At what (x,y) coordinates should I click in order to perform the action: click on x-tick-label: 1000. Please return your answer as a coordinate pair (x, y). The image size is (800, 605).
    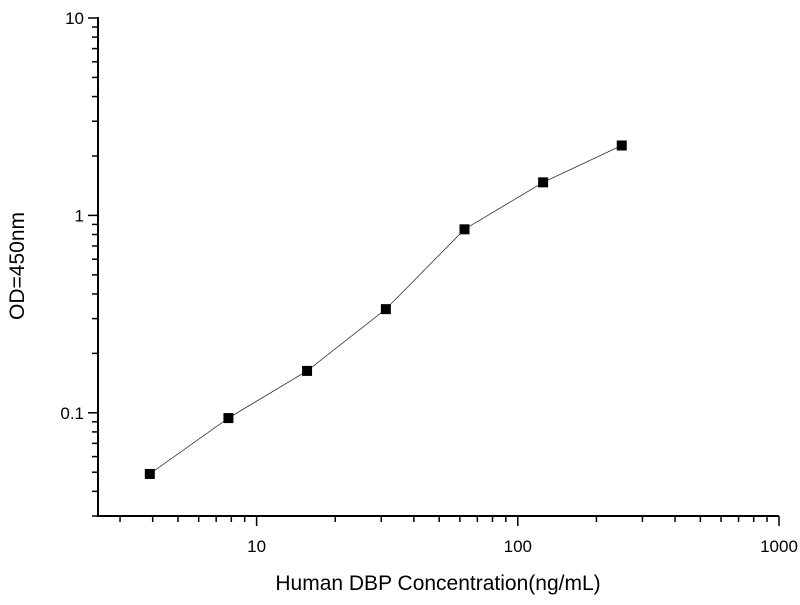
    Looking at the image, I should click on (779, 546).